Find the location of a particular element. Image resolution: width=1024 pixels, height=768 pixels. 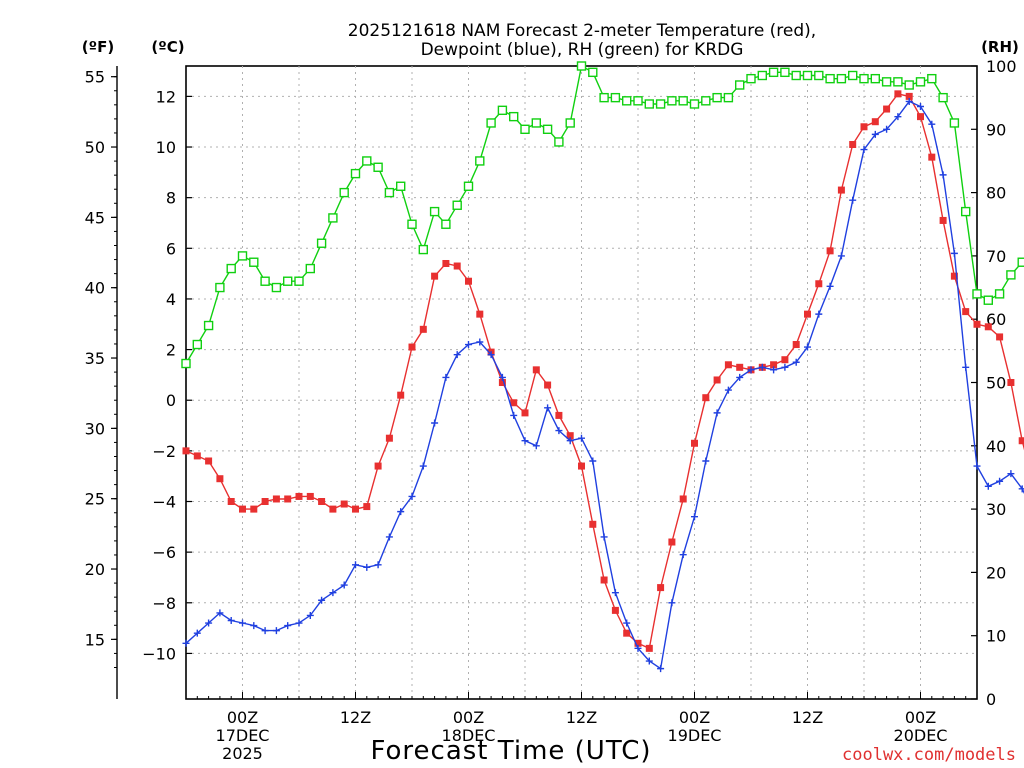

time-tick-label: 18DEC is located at coordinates (469, 735).